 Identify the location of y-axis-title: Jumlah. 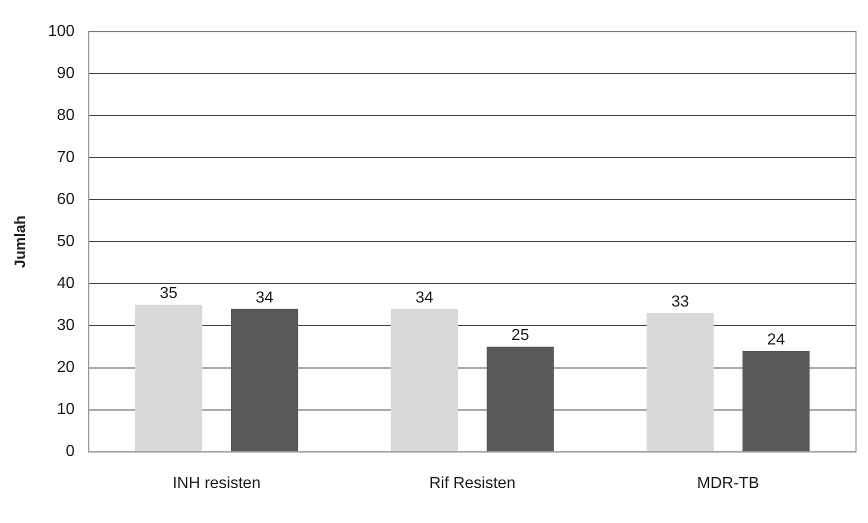
(21, 241).